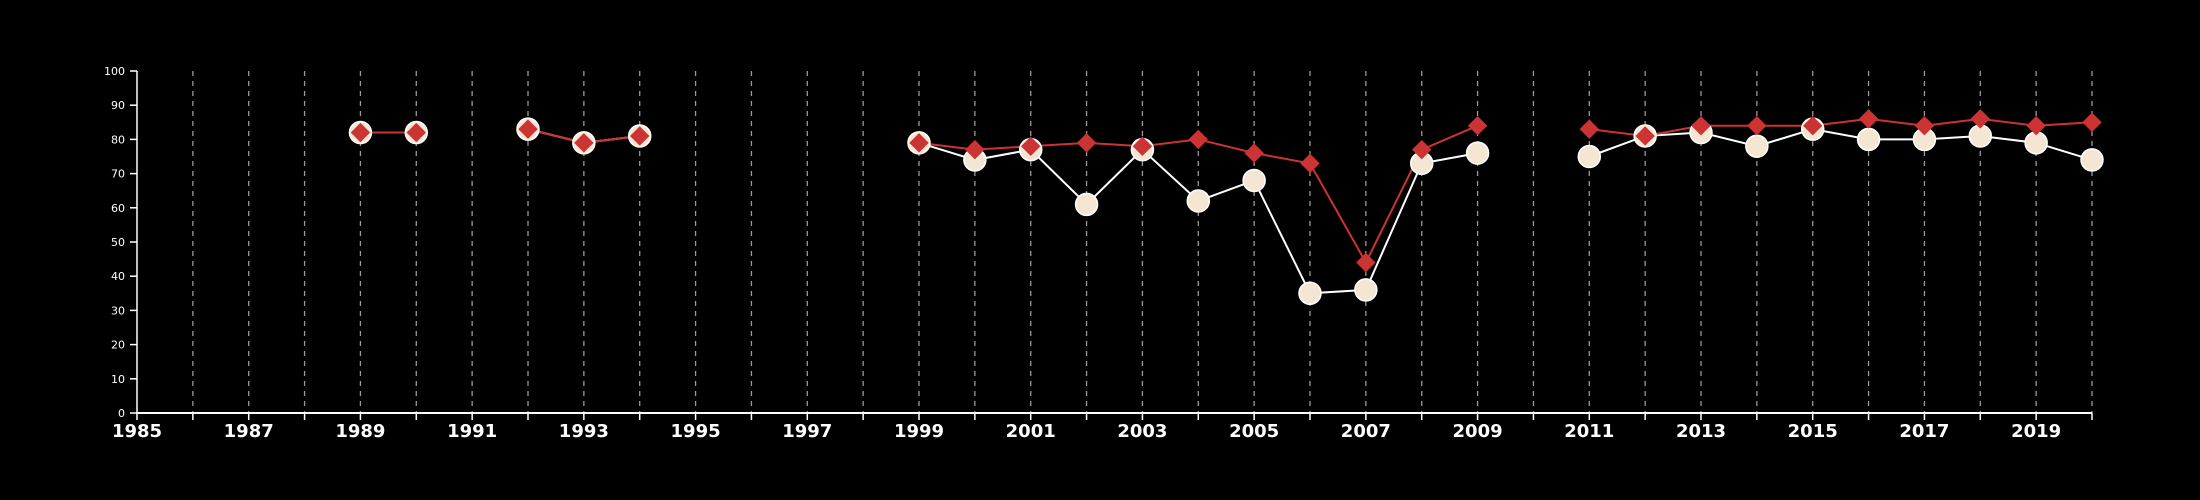 This screenshot has height=500, width=2200. I want to click on y-tick-label-80: 80, so click(118, 139).